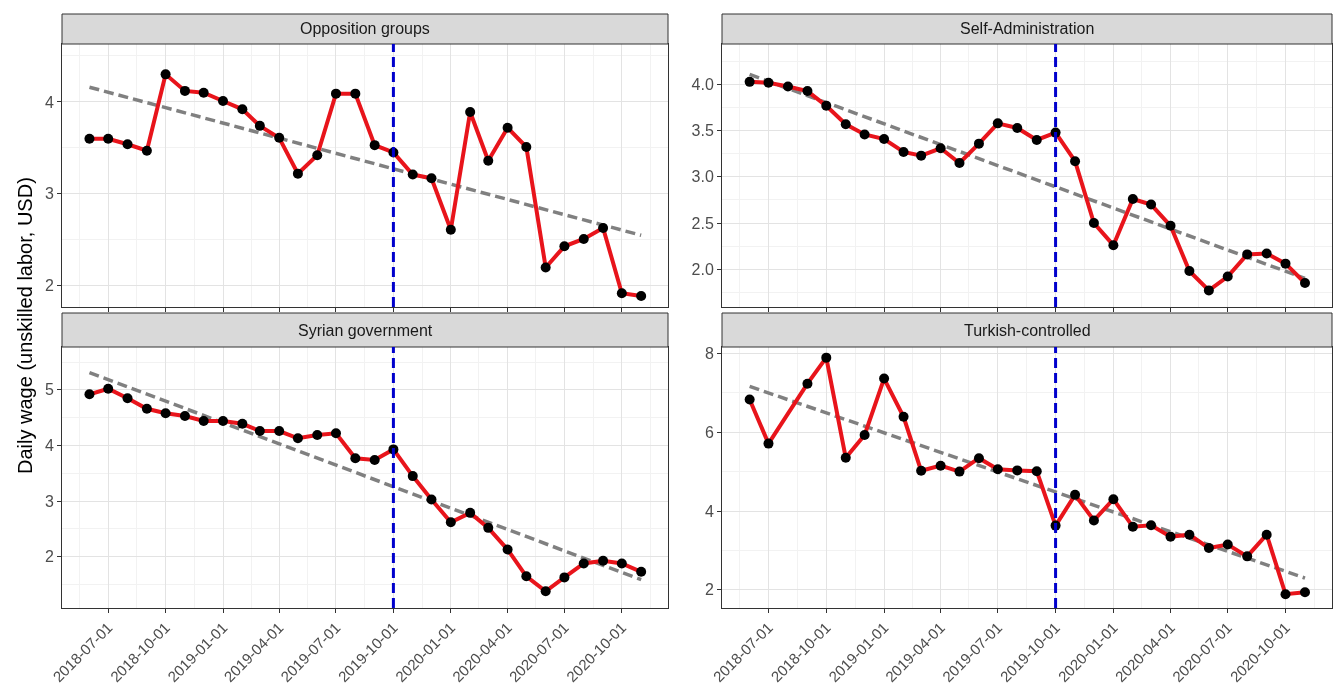 Image resolution: width=1334 pixels, height=700 pixels. What do you see at coordinates (1027, 28) in the screenshot?
I see `chart-title: Self-Administration` at bounding box center [1027, 28].